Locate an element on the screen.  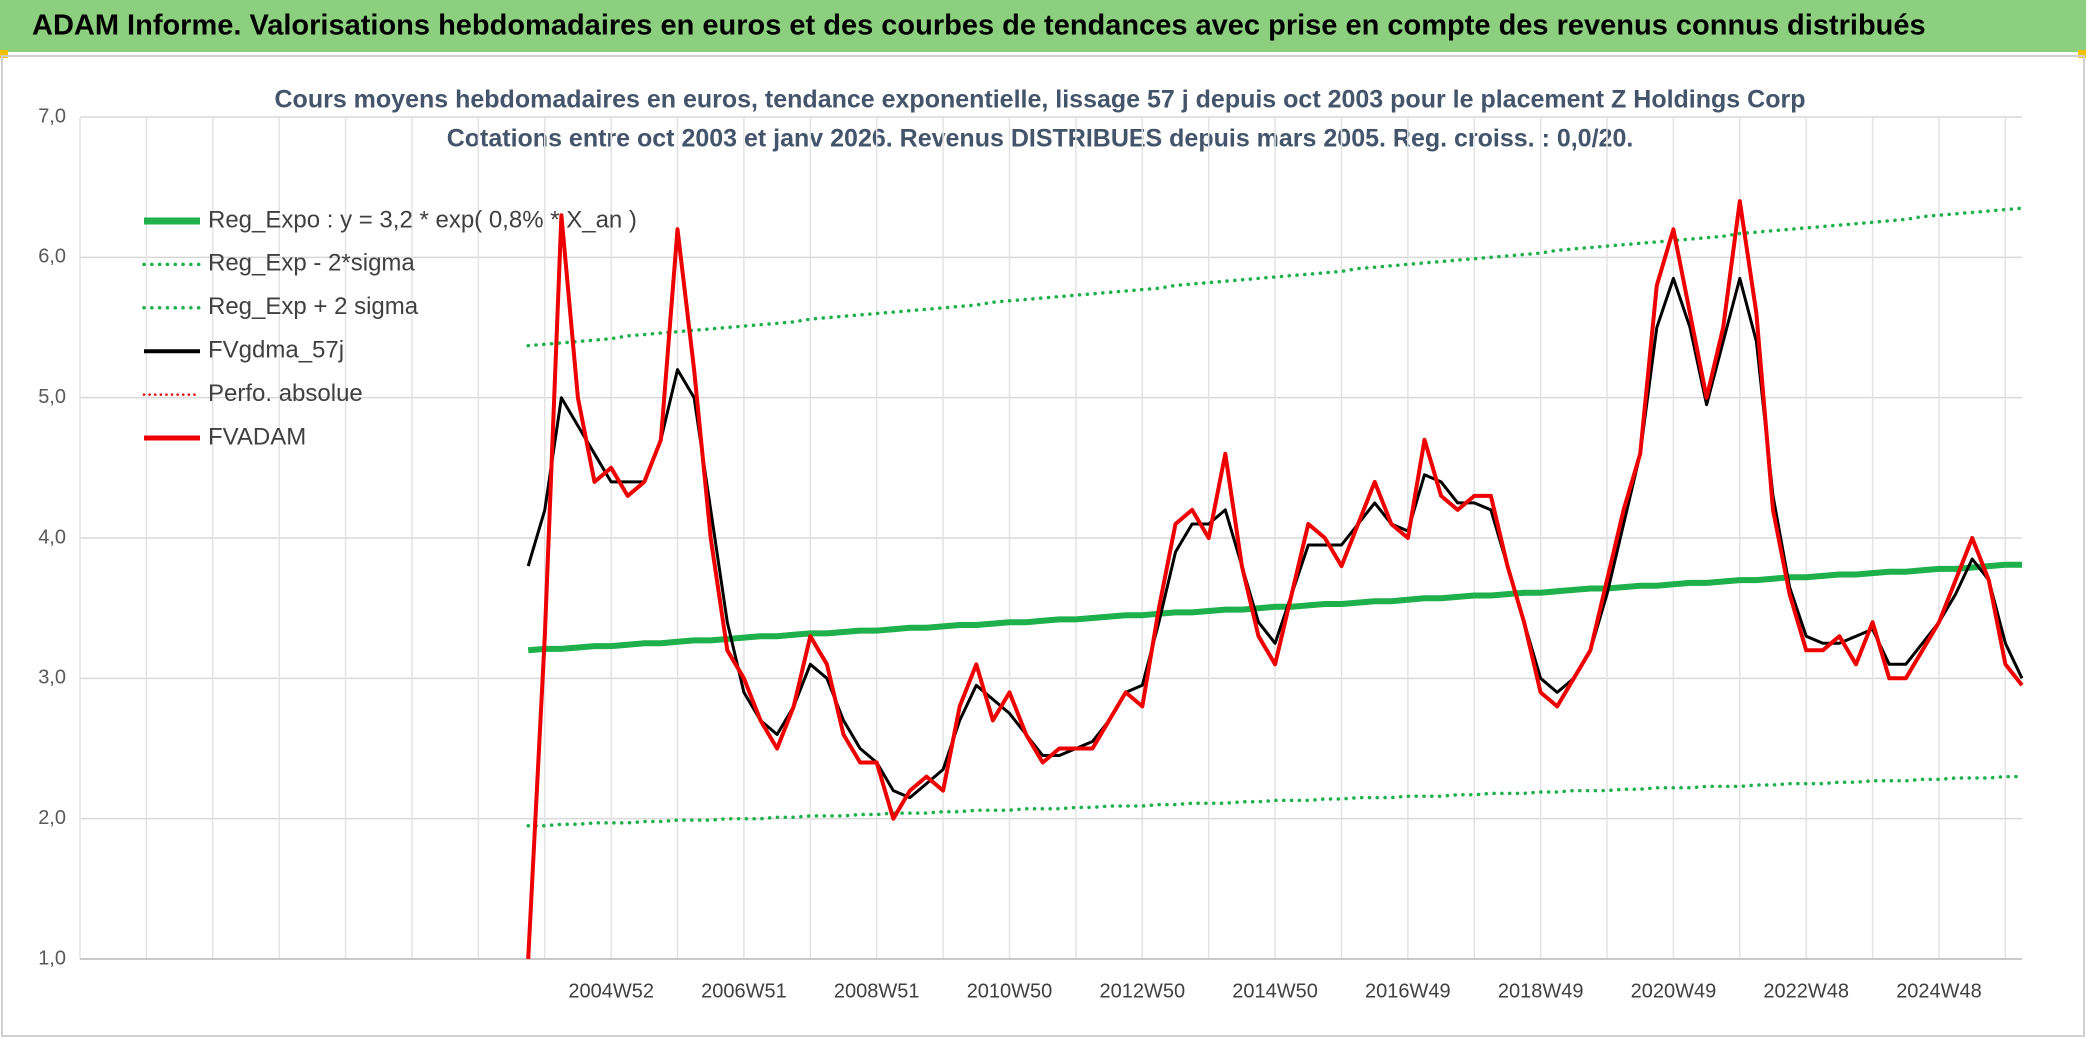
x-tick-label: 2014W50 is located at coordinates (1275, 991).